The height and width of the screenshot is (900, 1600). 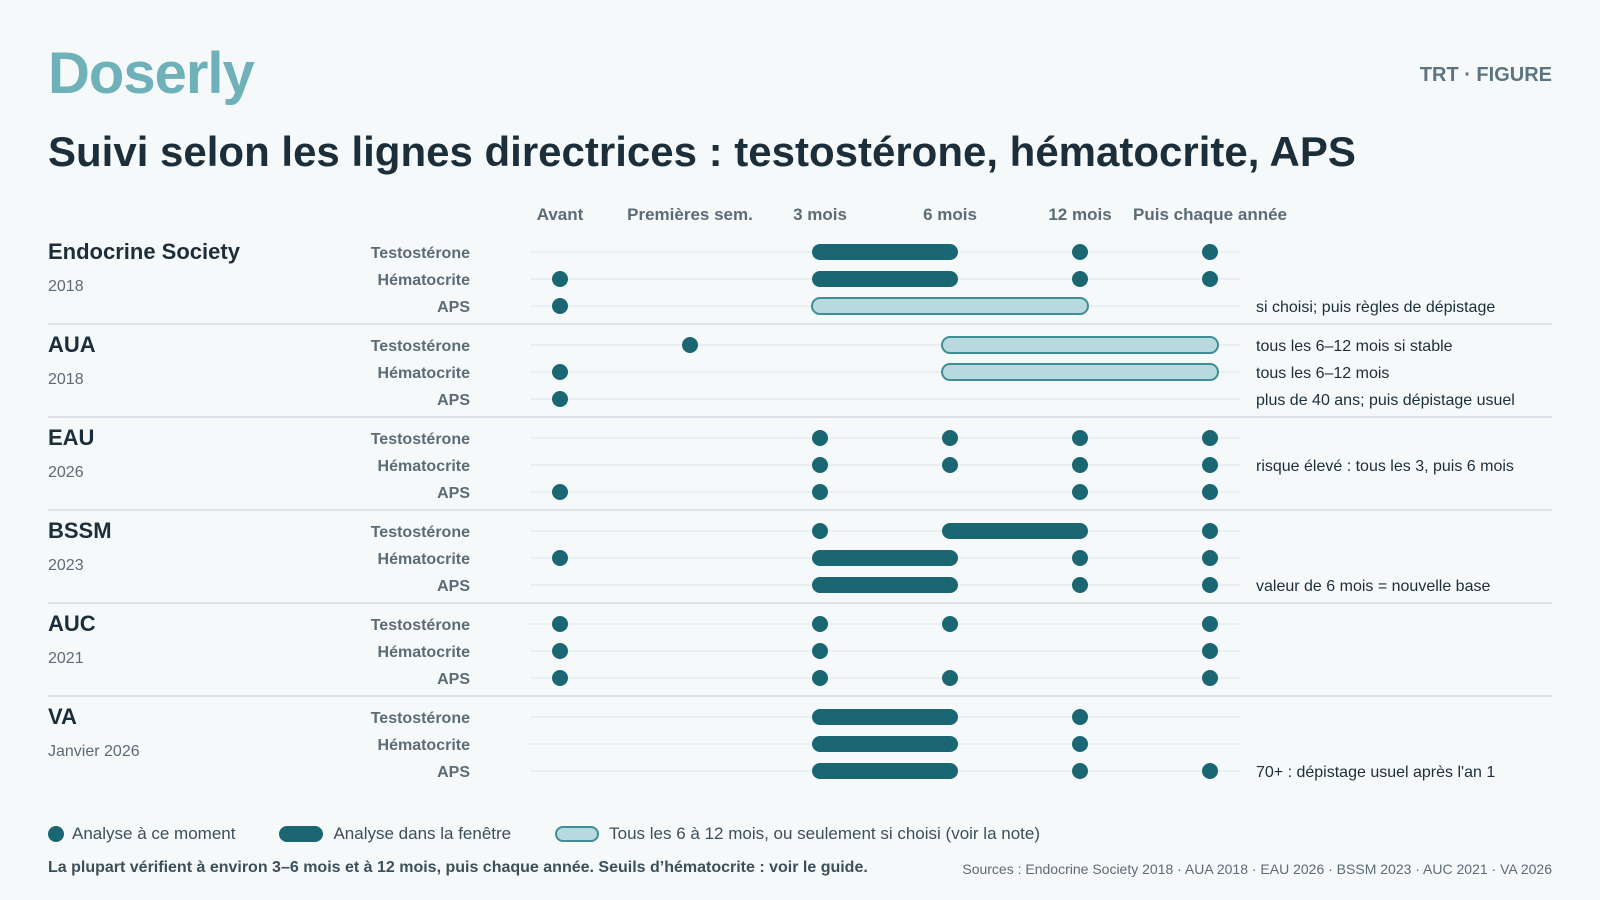 I want to click on legend-bar-label: Analyse dans la fenêtre, so click(x=422, y=833).